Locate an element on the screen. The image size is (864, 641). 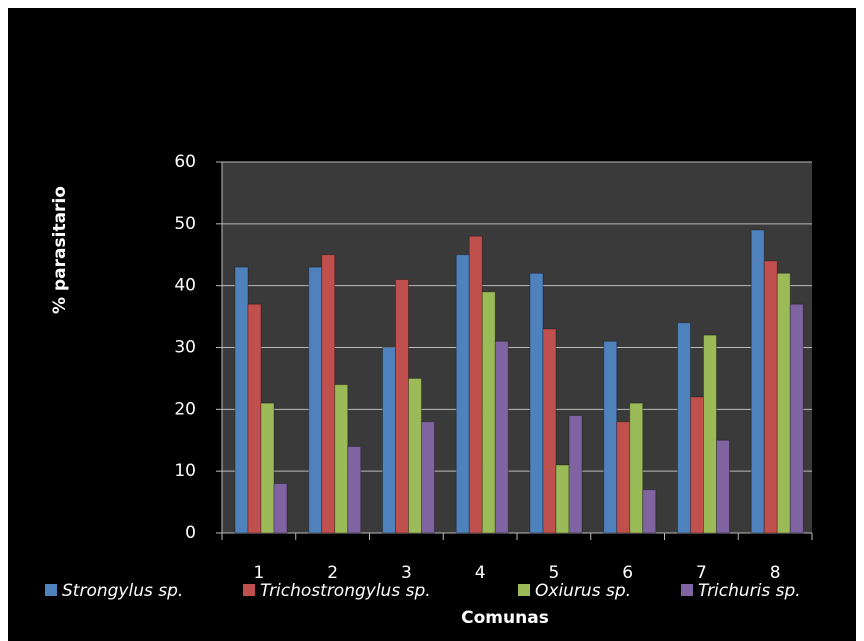
y-tick-label: 0 is located at coordinates (190, 533).